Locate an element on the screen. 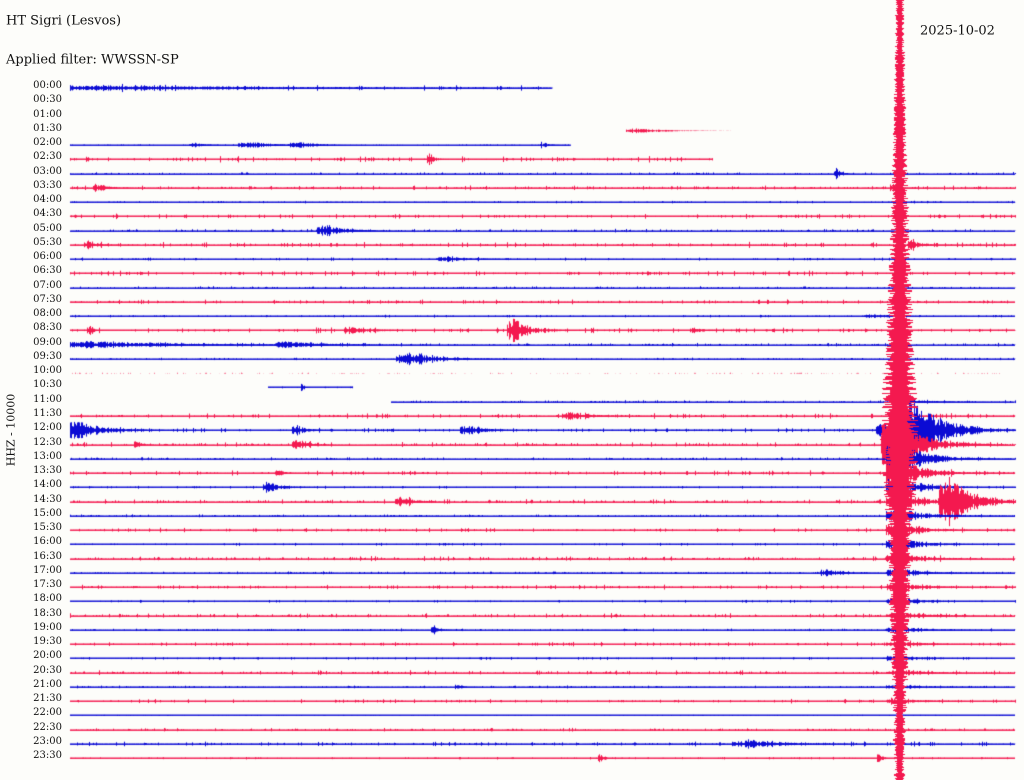 The height and width of the screenshot is (780, 1024). time-axis-tick: 22:00 is located at coordinates (47, 713).